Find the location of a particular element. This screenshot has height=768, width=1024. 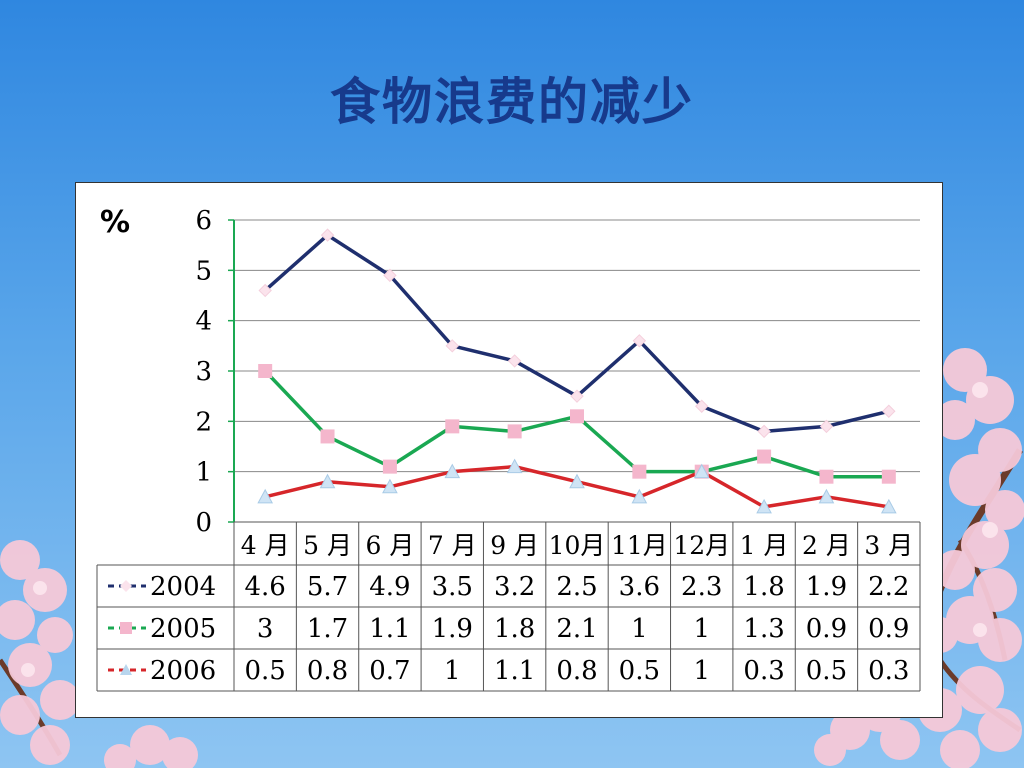

slide-title: 食物浪费的减少 is located at coordinates (512, 102).